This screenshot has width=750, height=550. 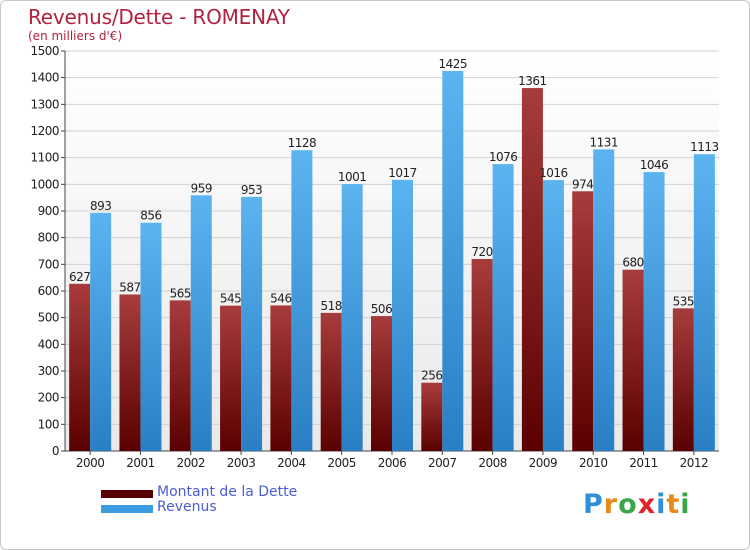 What do you see at coordinates (302, 143) in the screenshot?
I see `revenus-value-label: 1128` at bounding box center [302, 143].